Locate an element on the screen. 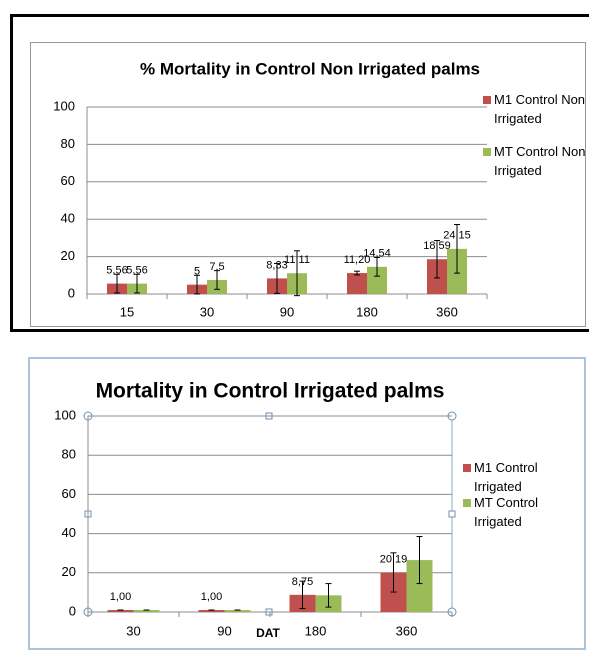 The width and height of the screenshot is (589, 653). data-label: 7,5 is located at coordinates (216, 267).